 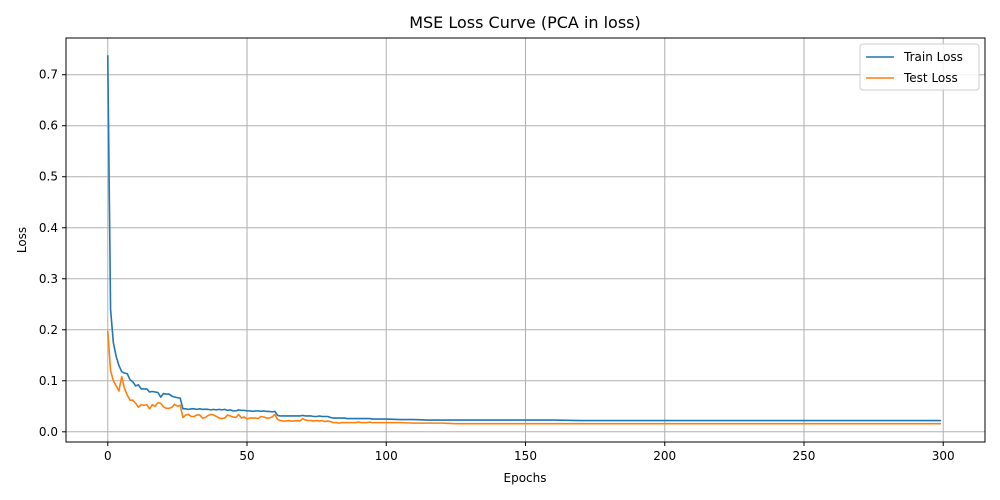 What do you see at coordinates (48, 228) in the screenshot?
I see `y-tick-label: 0.4` at bounding box center [48, 228].